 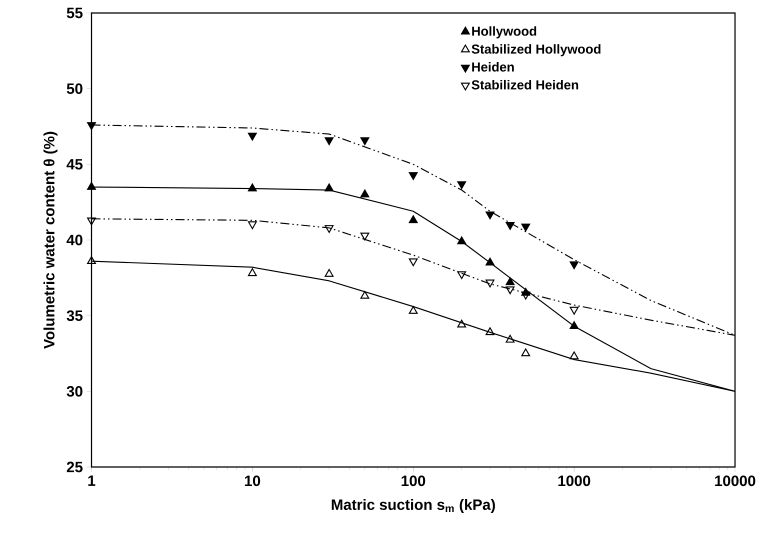 I want to click on legend-label: Stabilized Hollywood, so click(x=536, y=50).